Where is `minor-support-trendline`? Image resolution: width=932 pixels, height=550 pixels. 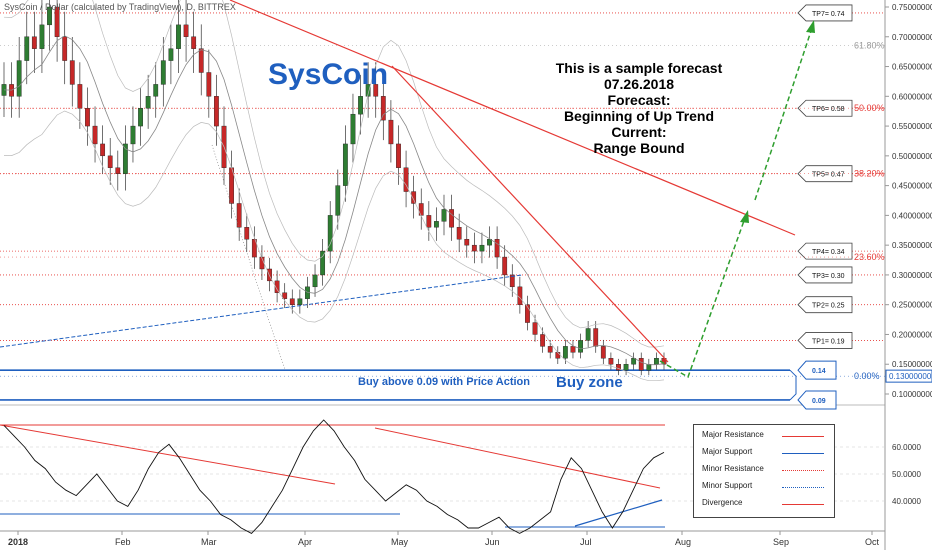
minor-support-trendline is located at coordinates (261, 311).